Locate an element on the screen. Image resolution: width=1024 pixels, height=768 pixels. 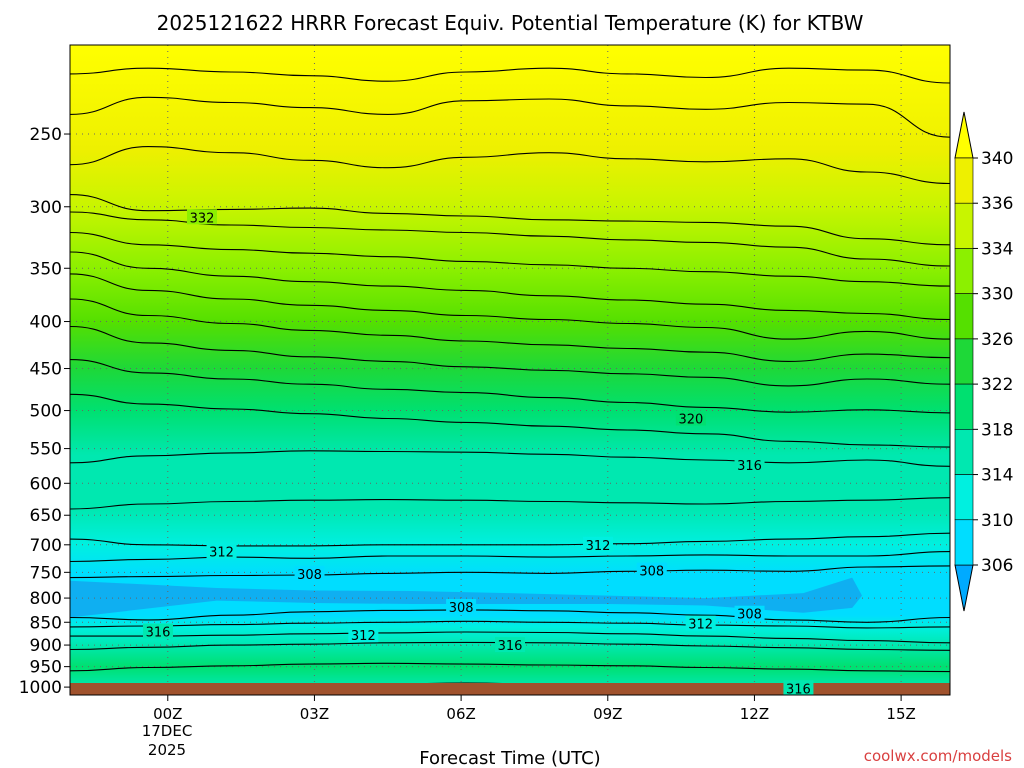
low-level-cold-tongue is located at coordinates (466, 597).